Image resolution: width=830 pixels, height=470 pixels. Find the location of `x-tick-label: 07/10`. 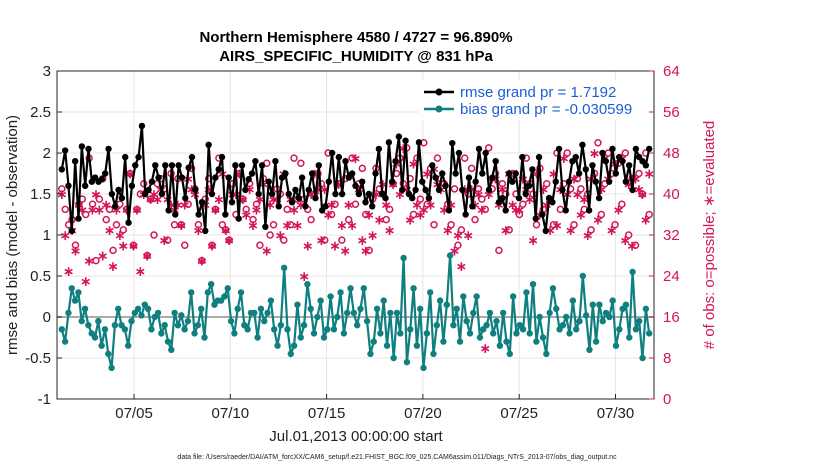

x-tick-label: 07/10 is located at coordinates (231, 413).